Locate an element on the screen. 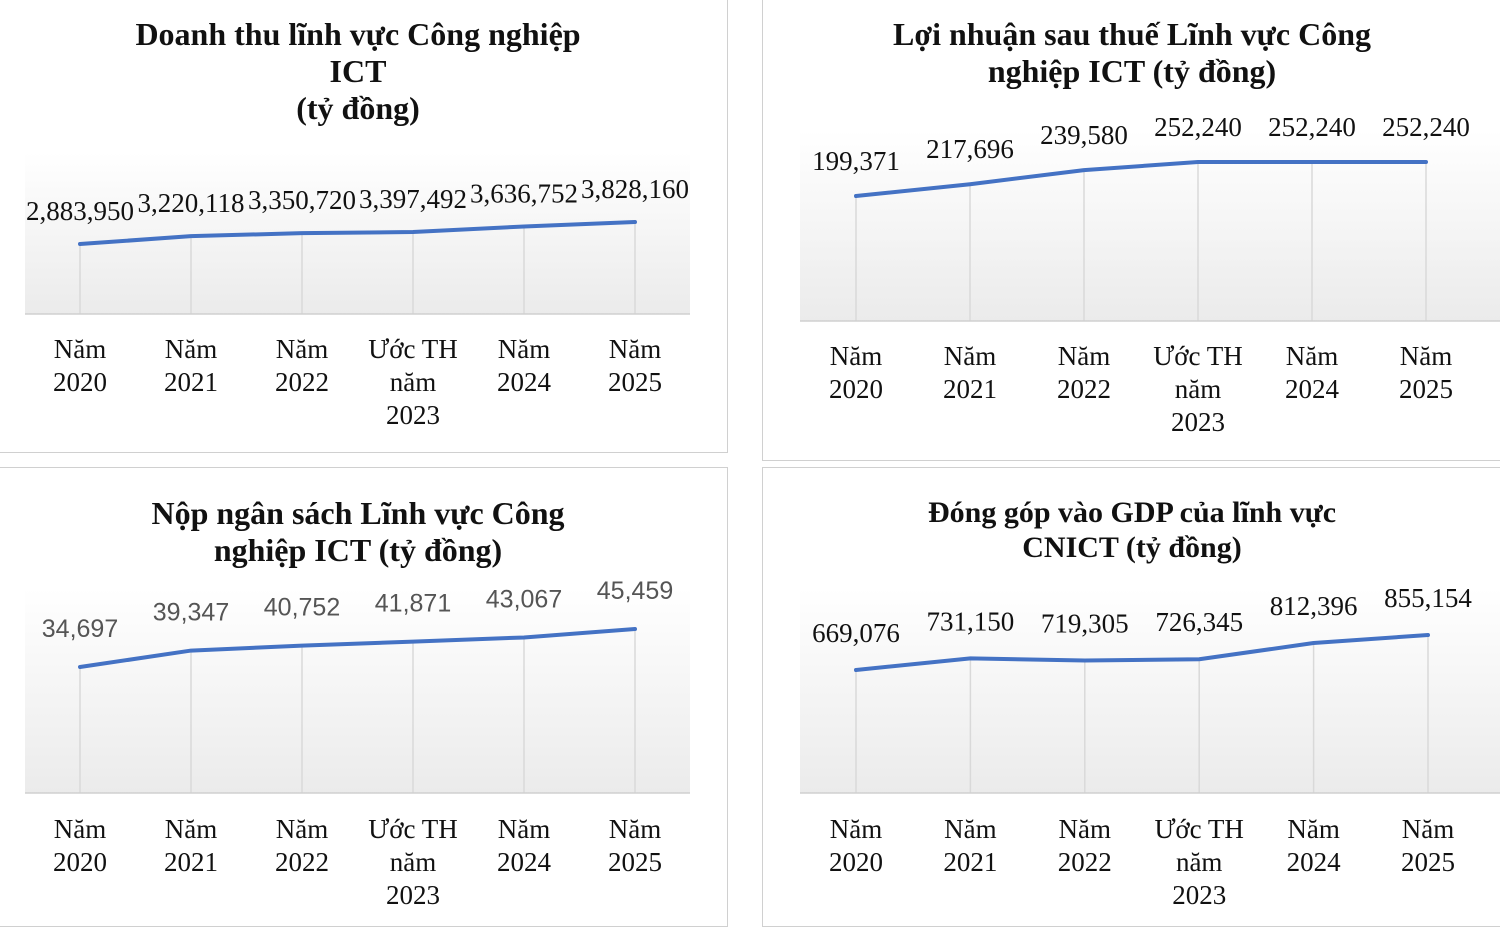  data-label: 731,150 is located at coordinates (971, 621).